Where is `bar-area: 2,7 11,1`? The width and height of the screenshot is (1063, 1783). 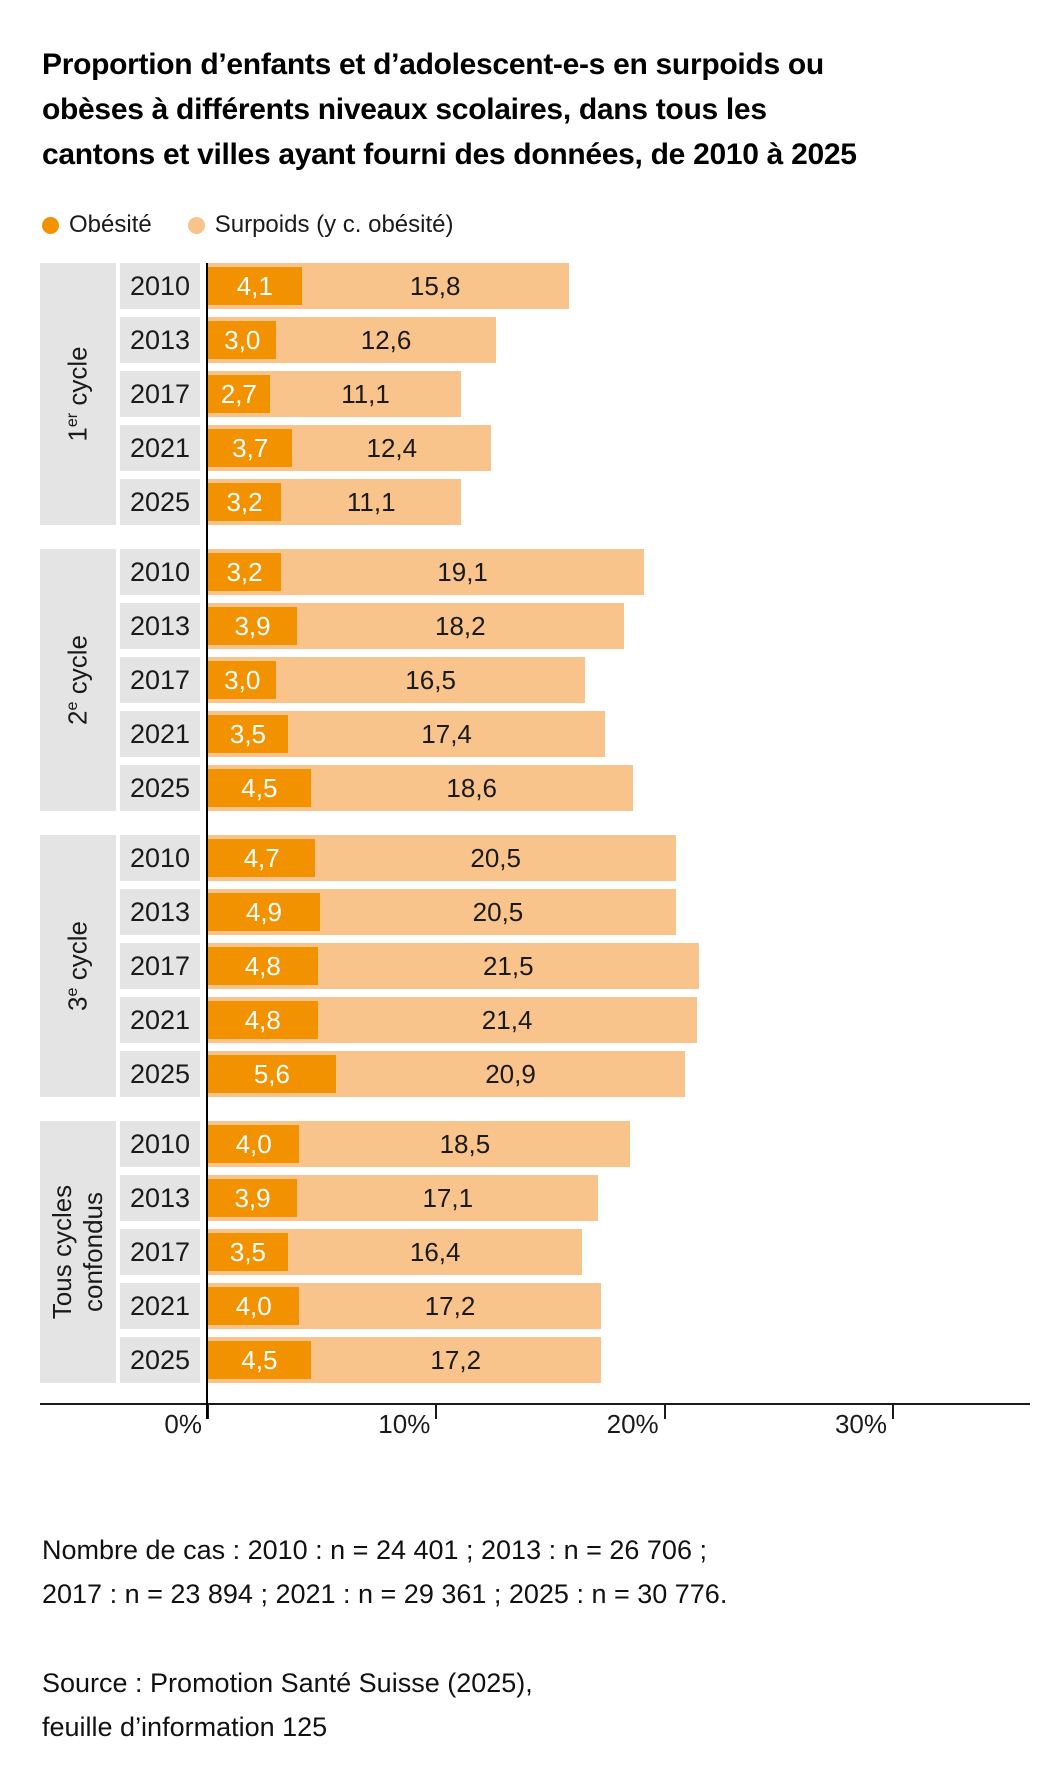
bar-area: 2,7 11,1 is located at coordinates (619, 394).